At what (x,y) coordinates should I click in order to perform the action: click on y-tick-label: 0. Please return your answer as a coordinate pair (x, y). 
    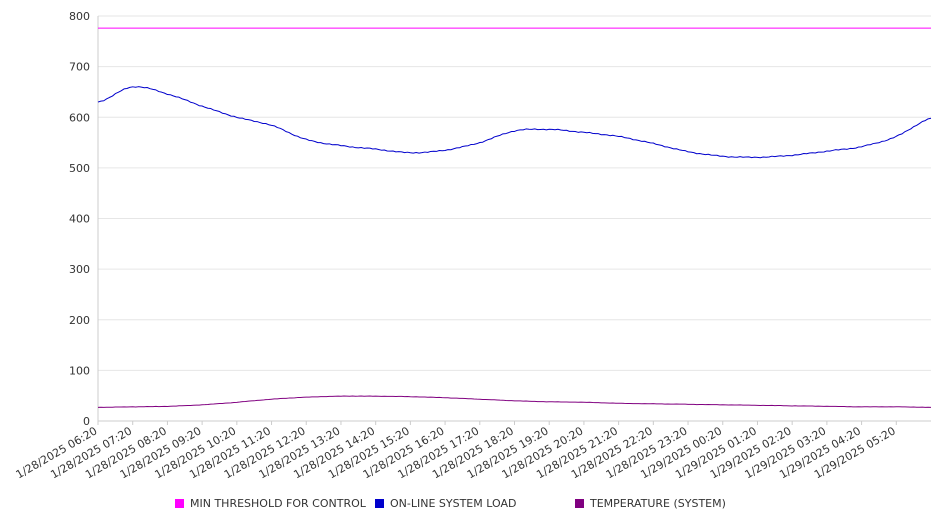
    Looking at the image, I should click on (86, 421).